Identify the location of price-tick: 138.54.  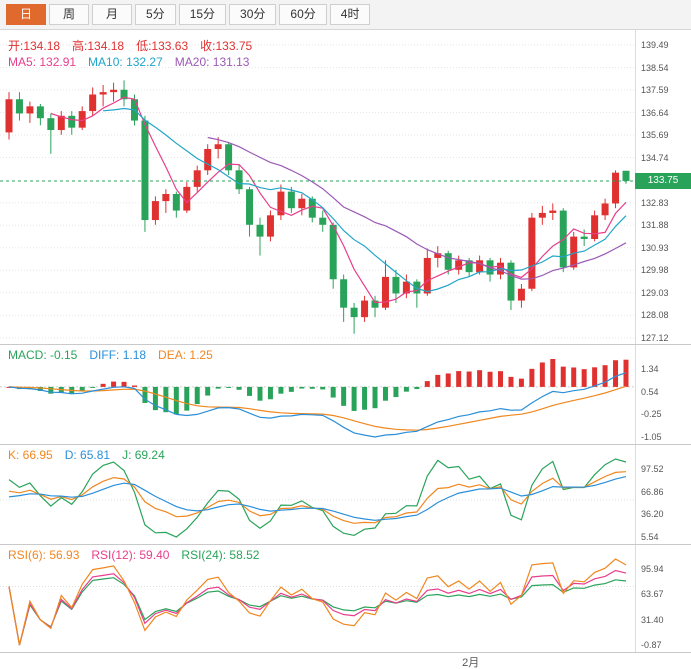
(655, 67).